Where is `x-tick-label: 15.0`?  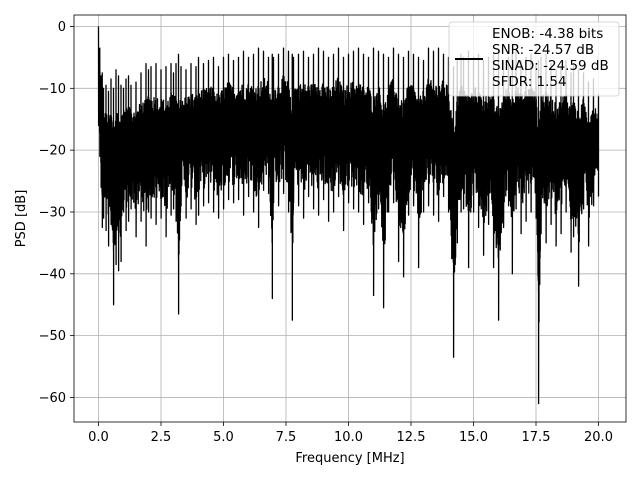 x-tick-label: 15.0 is located at coordinates (473, 437).